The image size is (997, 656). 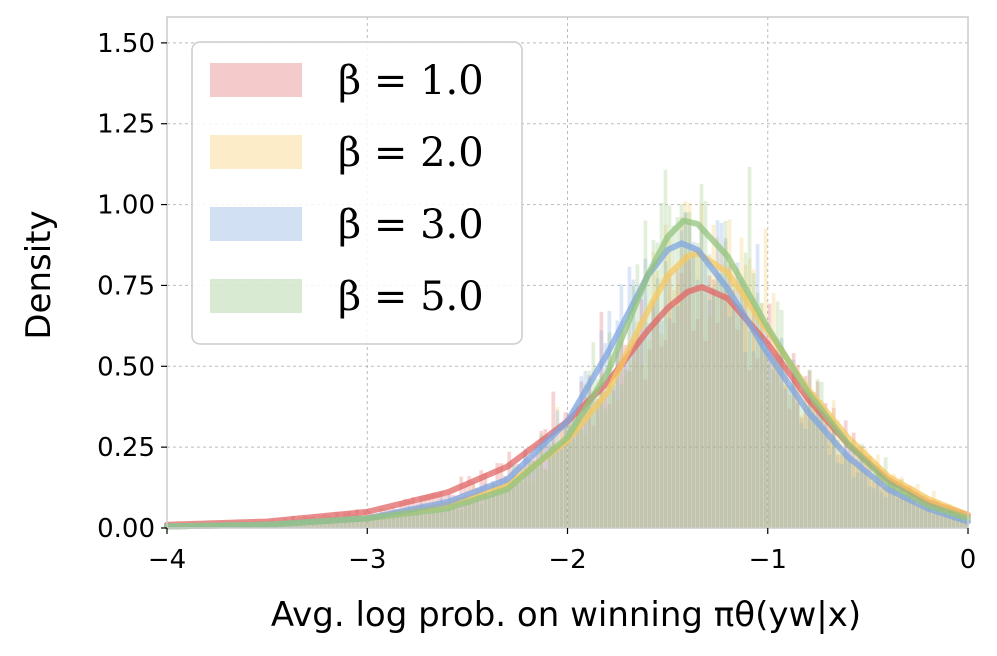 What do you see at coordinates (39, 274) in the screenshot?
I see `y-axis-label: Density` at bounding box center [39, 274].